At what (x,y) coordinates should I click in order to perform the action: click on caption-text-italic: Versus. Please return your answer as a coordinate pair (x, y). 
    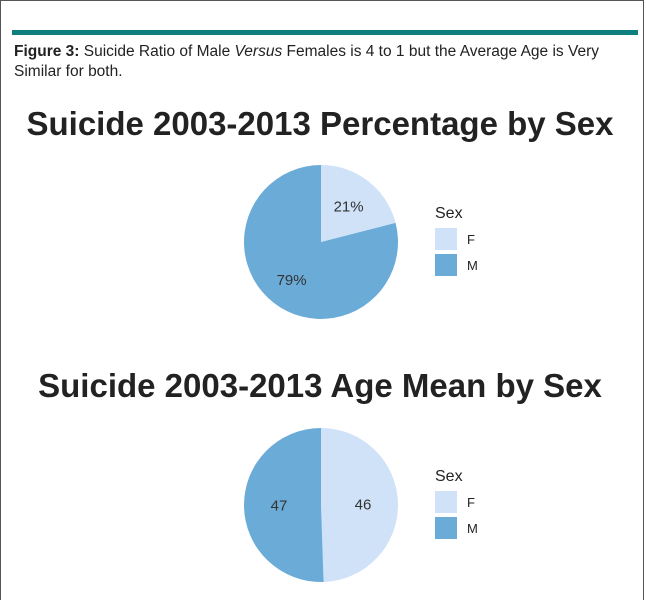
    Looking at the image, I should click on (258, 51).